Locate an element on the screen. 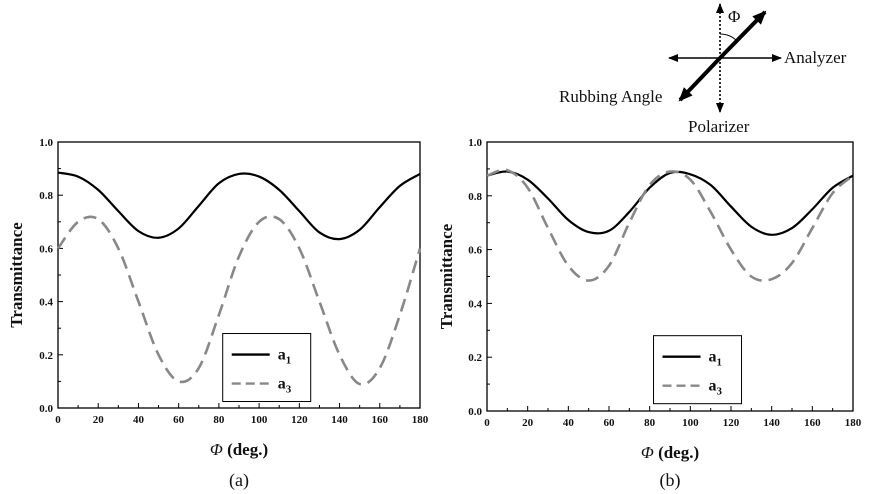 This screenshot has width=869, height=494. analyzer-label: Analyzer is located at coordinates (815, 57).